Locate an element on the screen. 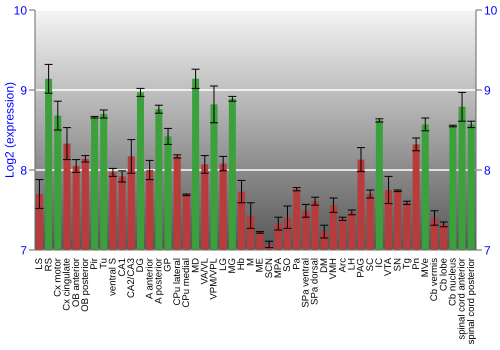 The image size is (500, 350). x-tick-label: Tg is located at coordinates (407, 264).